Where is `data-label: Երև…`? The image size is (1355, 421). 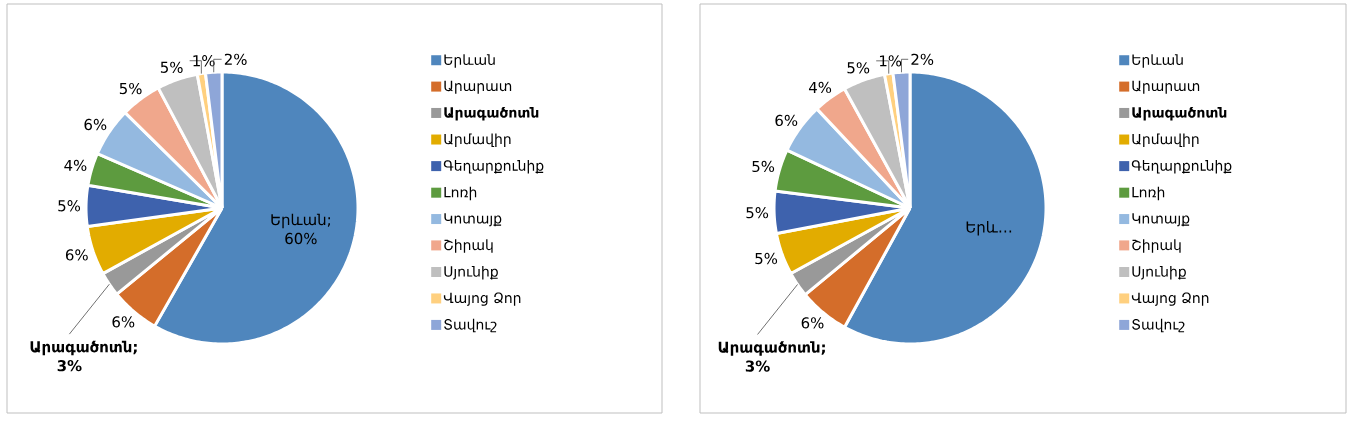 data-label: Երև… is located at coordinates (989, 228).